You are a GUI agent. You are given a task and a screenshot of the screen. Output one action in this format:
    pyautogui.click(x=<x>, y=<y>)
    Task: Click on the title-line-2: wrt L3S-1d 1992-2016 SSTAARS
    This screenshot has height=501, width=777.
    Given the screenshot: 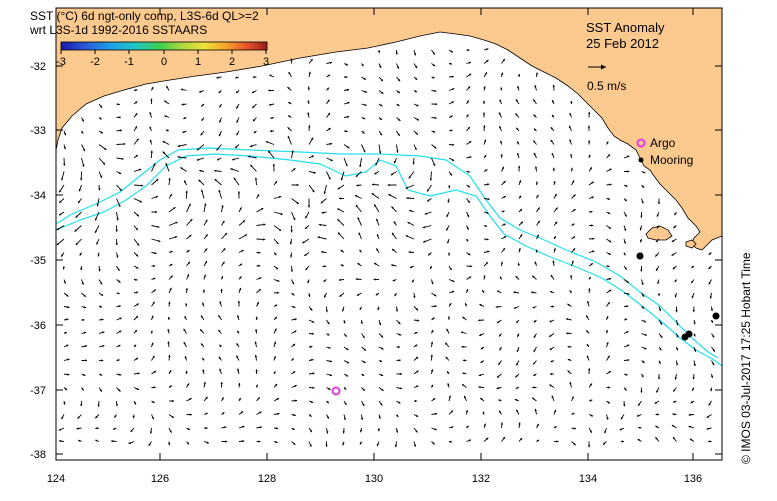 What is the action you would take?
    pyautogui.click(x=118, y=30)
    